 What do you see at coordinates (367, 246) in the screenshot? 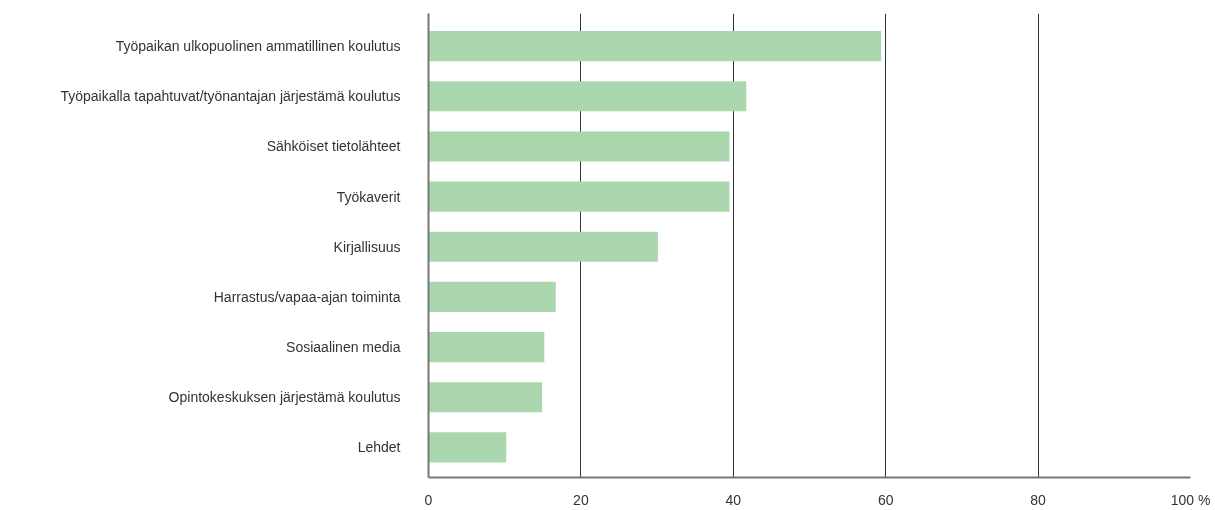
I see `y-tick-label: Kirjallisuus` at bounding box center [367, 246].